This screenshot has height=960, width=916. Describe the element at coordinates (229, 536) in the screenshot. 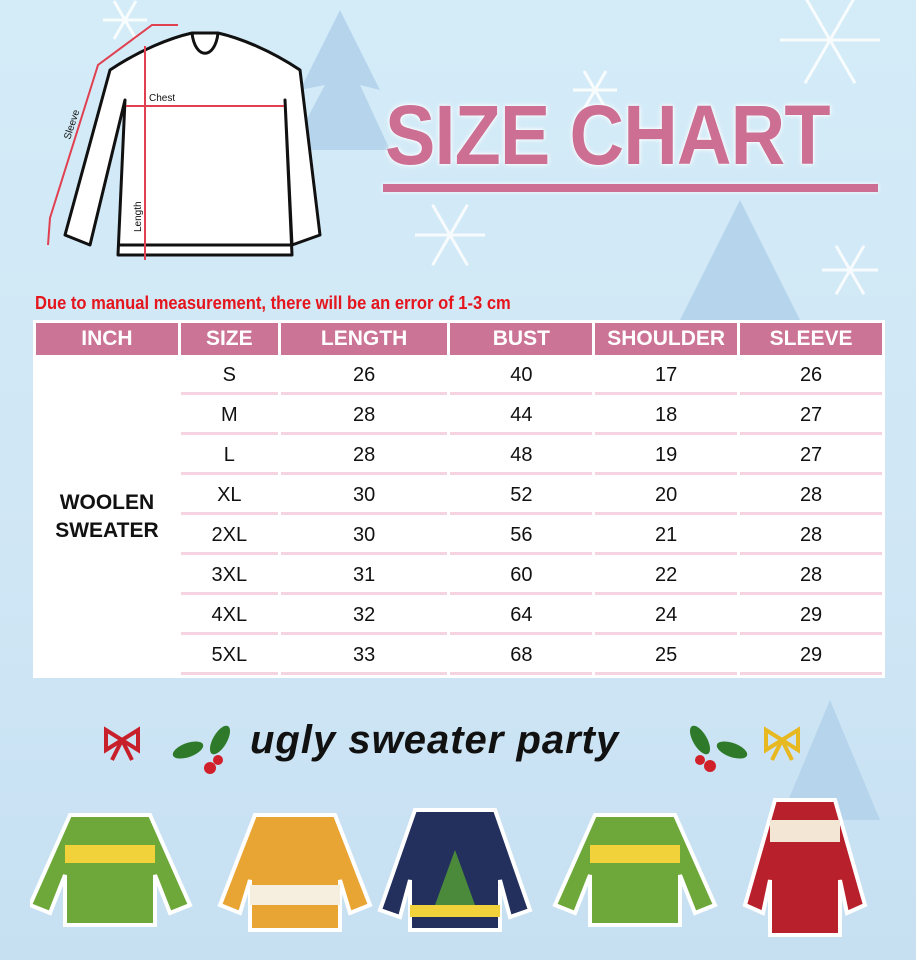

I see `size-cell: 2XL` at that location.